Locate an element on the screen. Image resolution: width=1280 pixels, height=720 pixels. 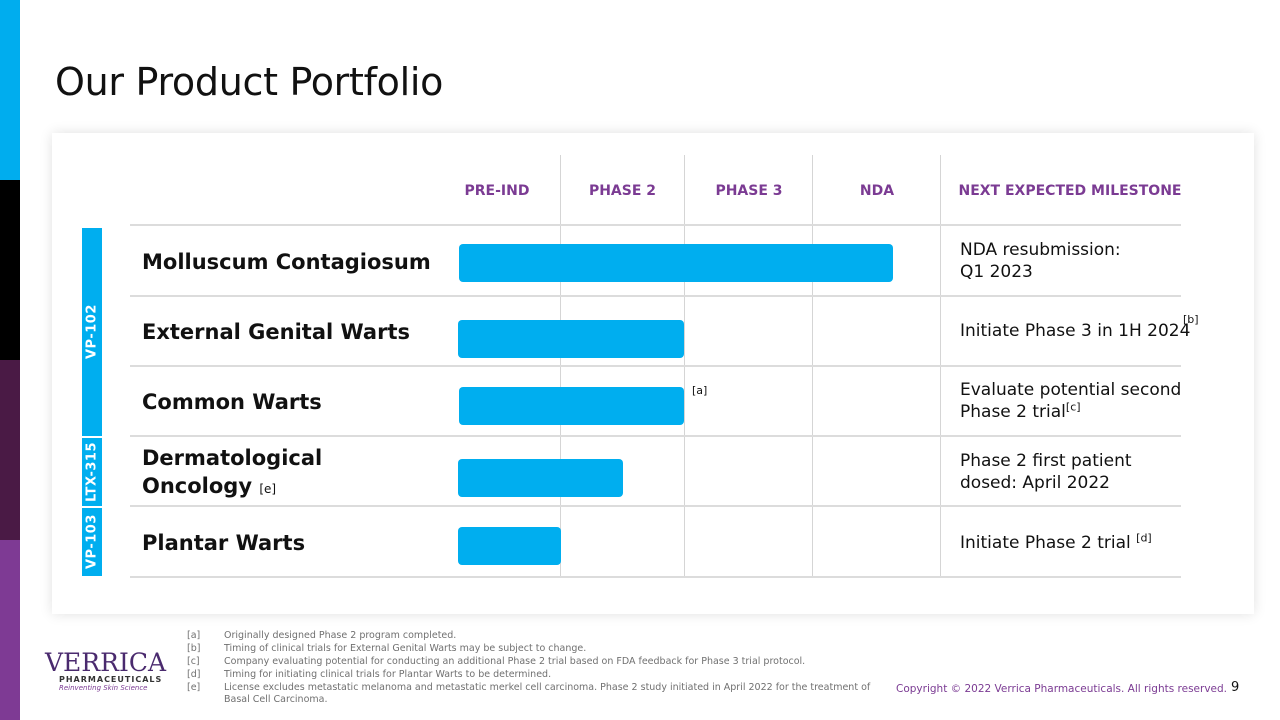
side-strip-plum is located at coordinates (10, 450).